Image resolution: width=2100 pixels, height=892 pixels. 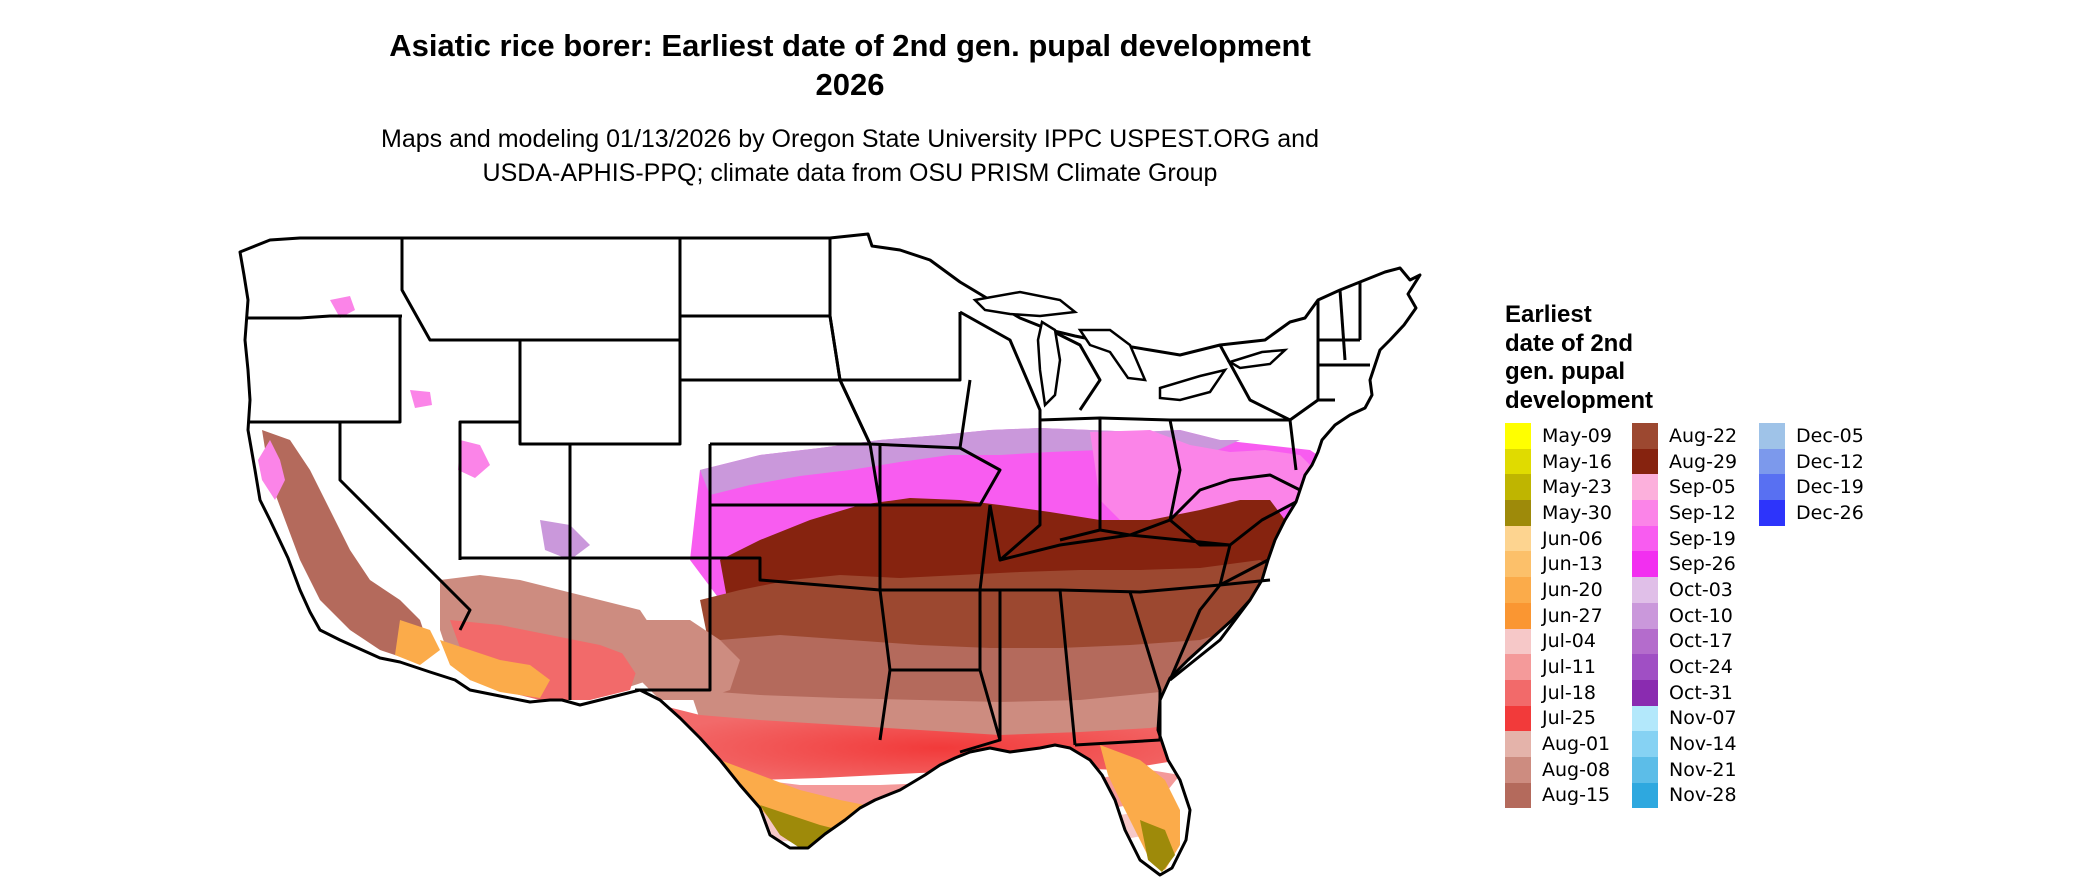 What do you see at coordinates (1701, 667) in the screenshot?
I see `legend-label: Oct-24` at bounding box center [1701, 667].